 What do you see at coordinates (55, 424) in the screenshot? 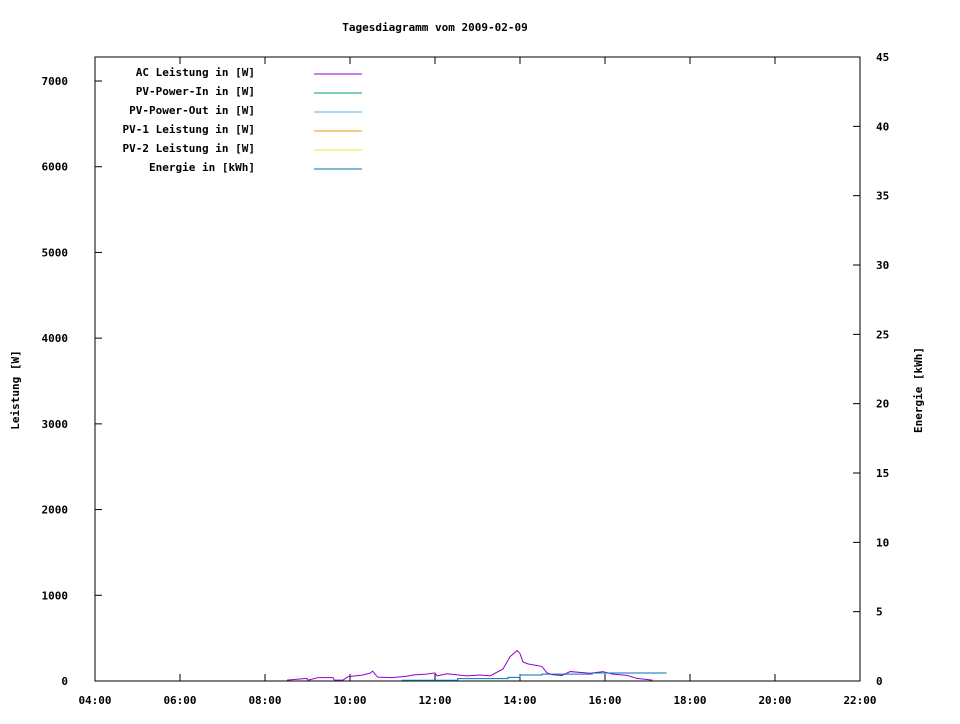
I see `y-tick-label: 3000` at bounding box center [55, 424].